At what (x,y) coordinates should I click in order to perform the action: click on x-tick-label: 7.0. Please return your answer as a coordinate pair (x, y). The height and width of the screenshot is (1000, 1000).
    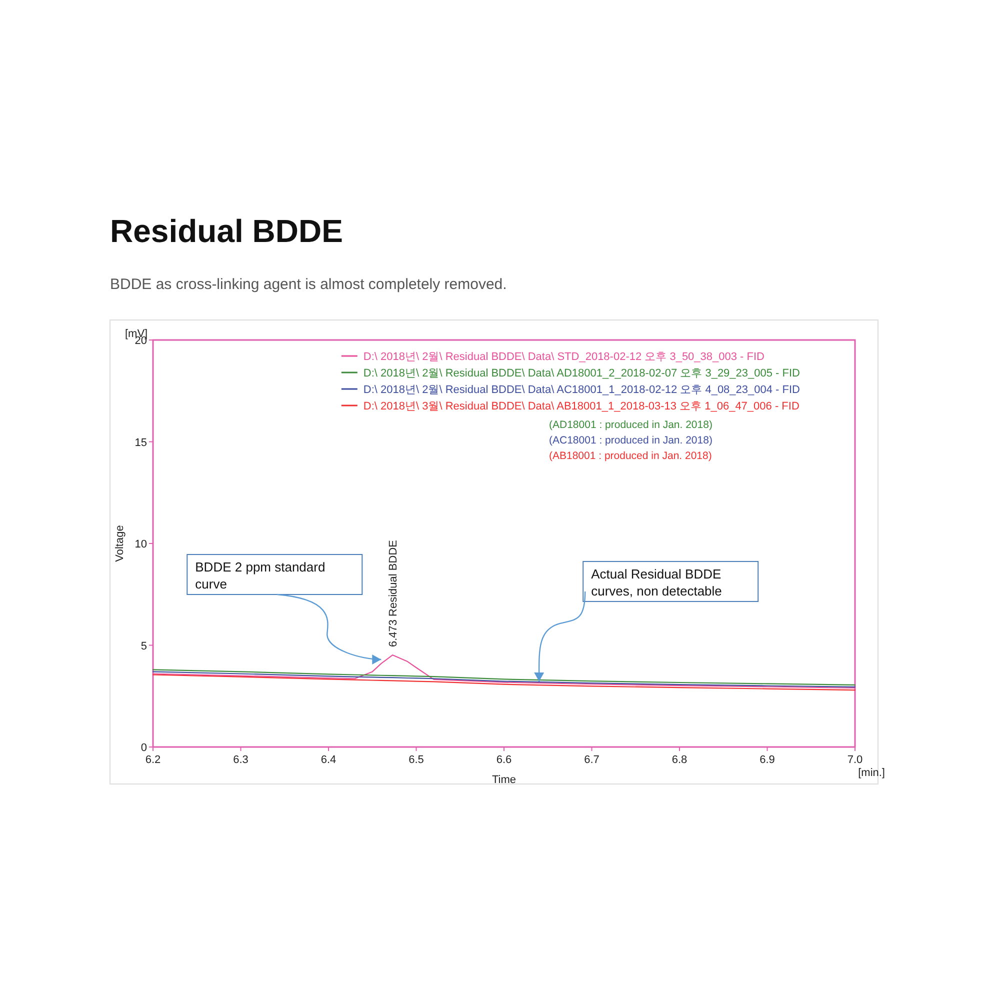
    Looking at the image, I should click on (855, 760).